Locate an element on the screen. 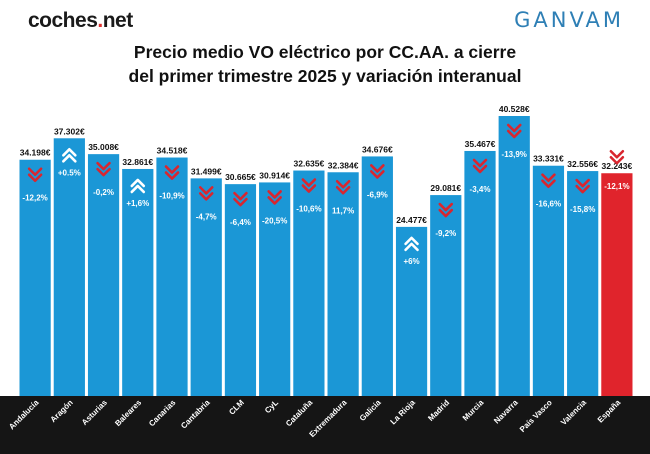  value-label-madrid: 29.081€ is located at coordinates (445, 188).